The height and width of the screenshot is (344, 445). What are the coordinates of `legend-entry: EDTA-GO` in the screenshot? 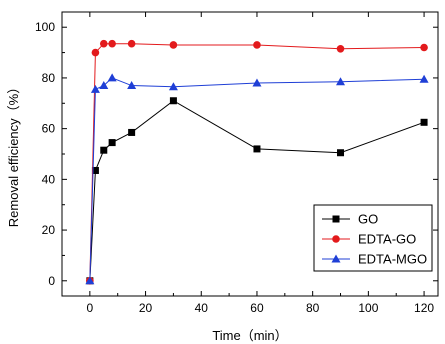 It's located at (369, 239).